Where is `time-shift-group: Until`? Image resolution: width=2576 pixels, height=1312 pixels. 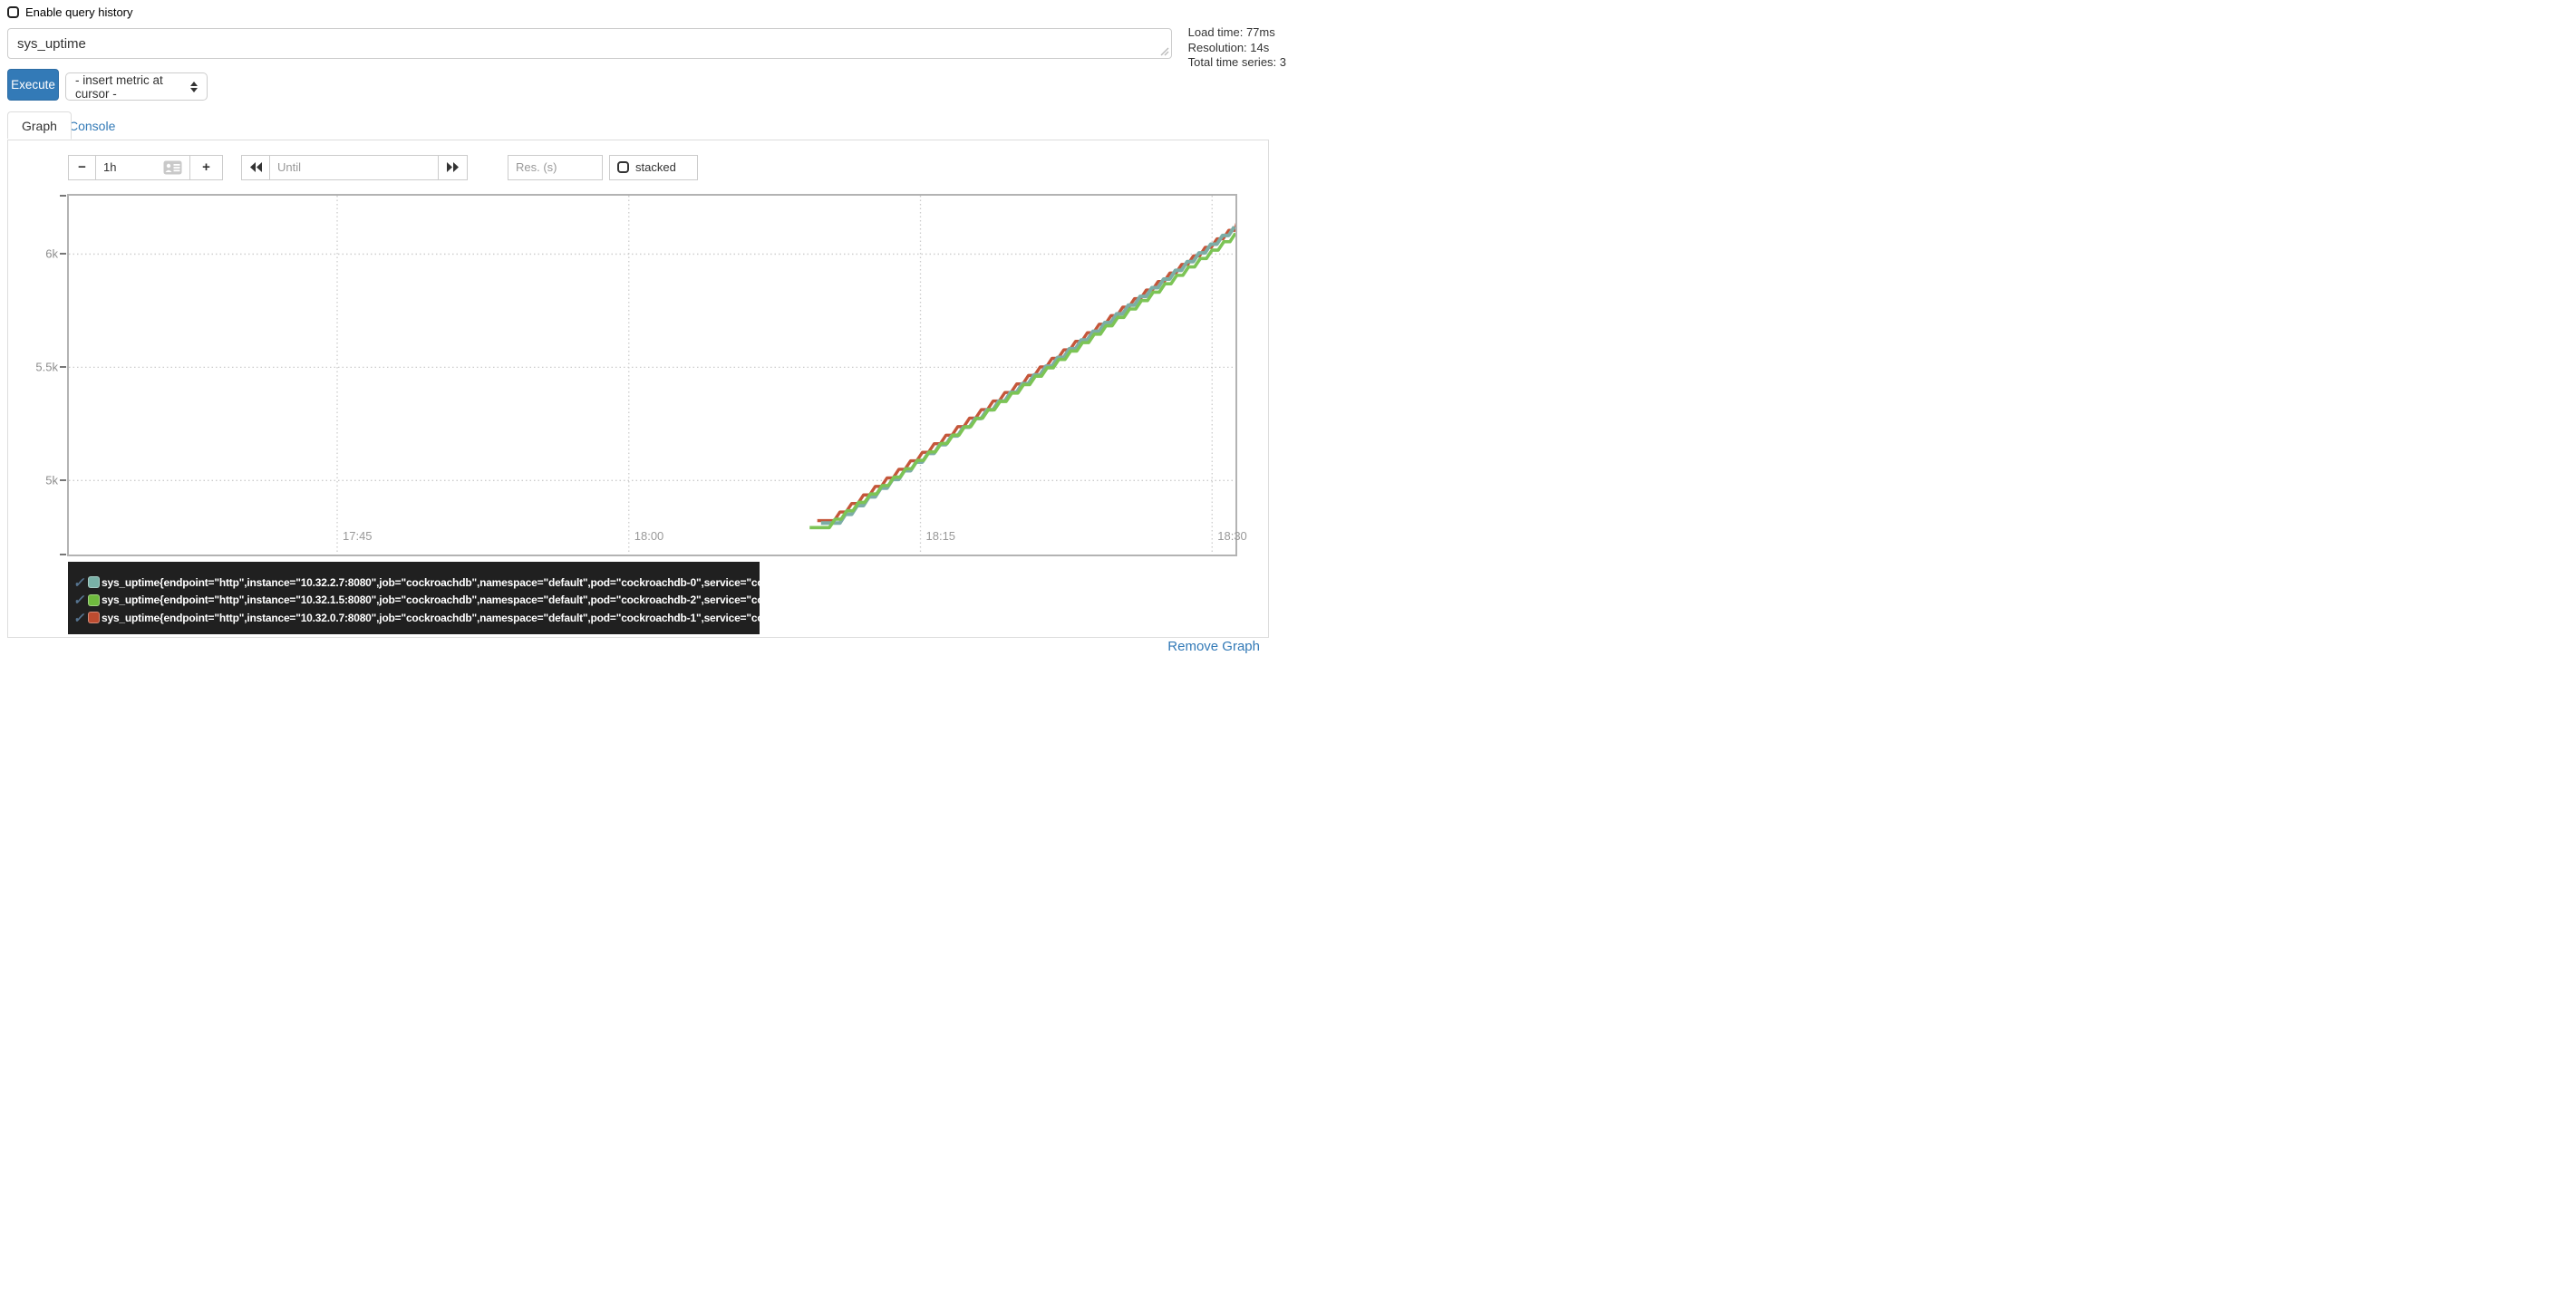 time-shift-group: Until is located at coordinates (354, 167).